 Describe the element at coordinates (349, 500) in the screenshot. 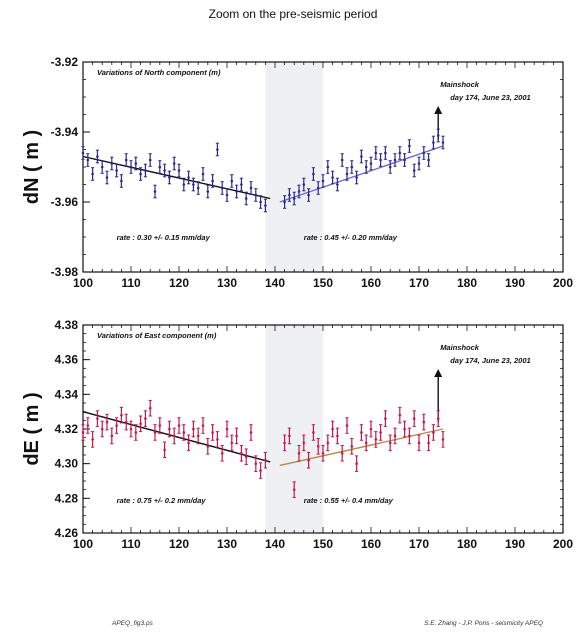

I see `rate-post-label: rate : 0.55 +/- 0.4 mm/day` at that location.